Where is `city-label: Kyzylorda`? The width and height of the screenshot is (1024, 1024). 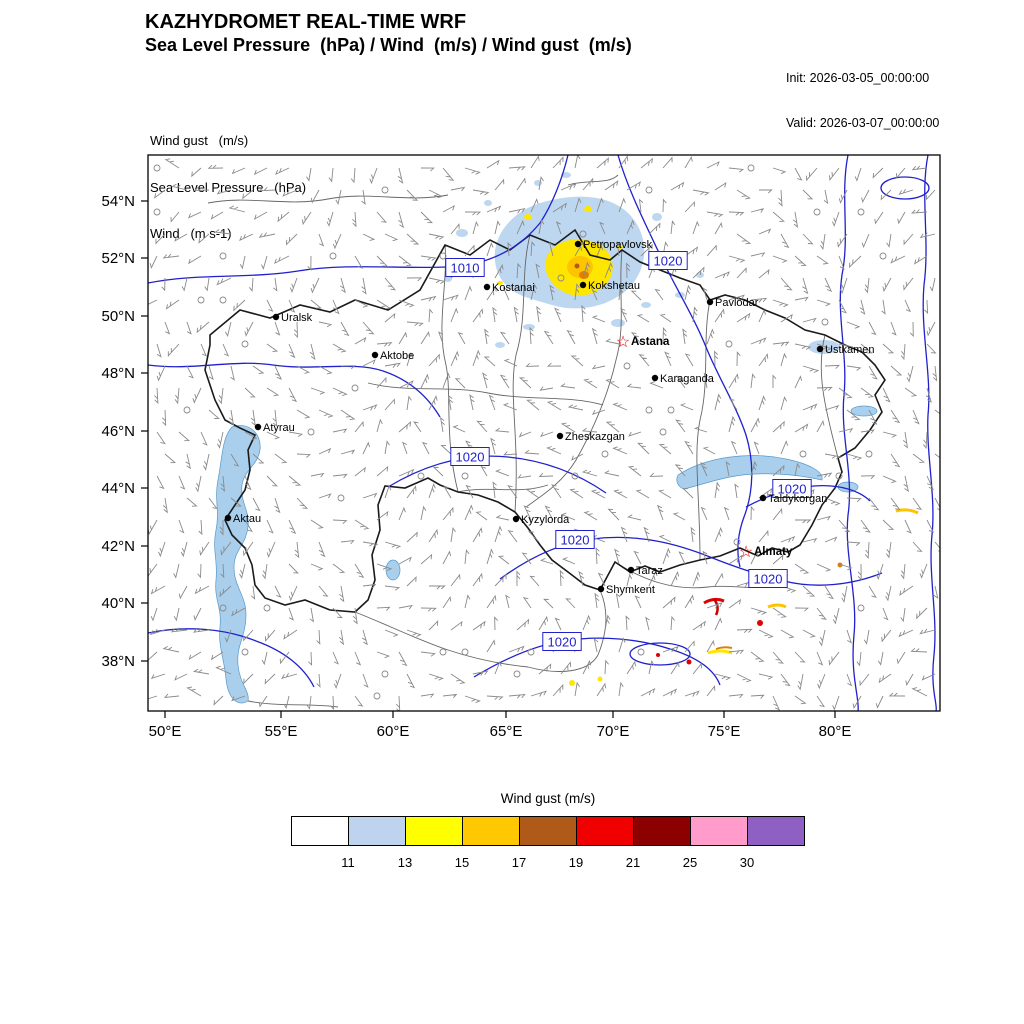
city-label: Kyzylorda is located at coordinates (545, 520).